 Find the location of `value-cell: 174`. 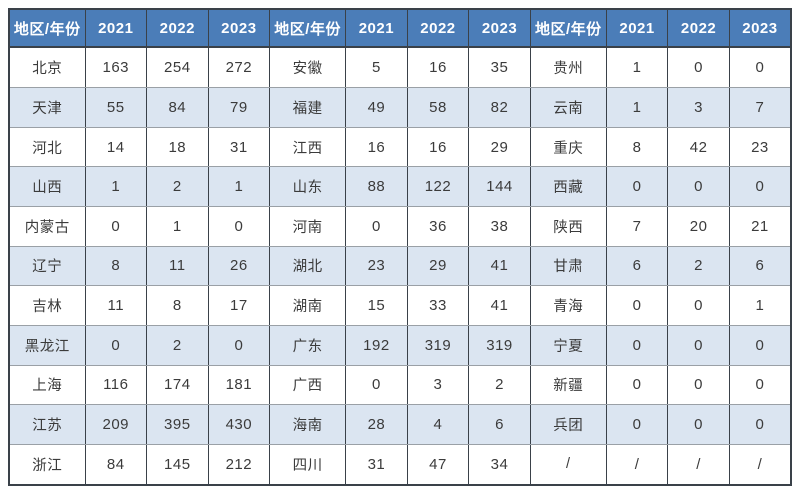

value-cell: 174 is located at coordinates (177, 385).